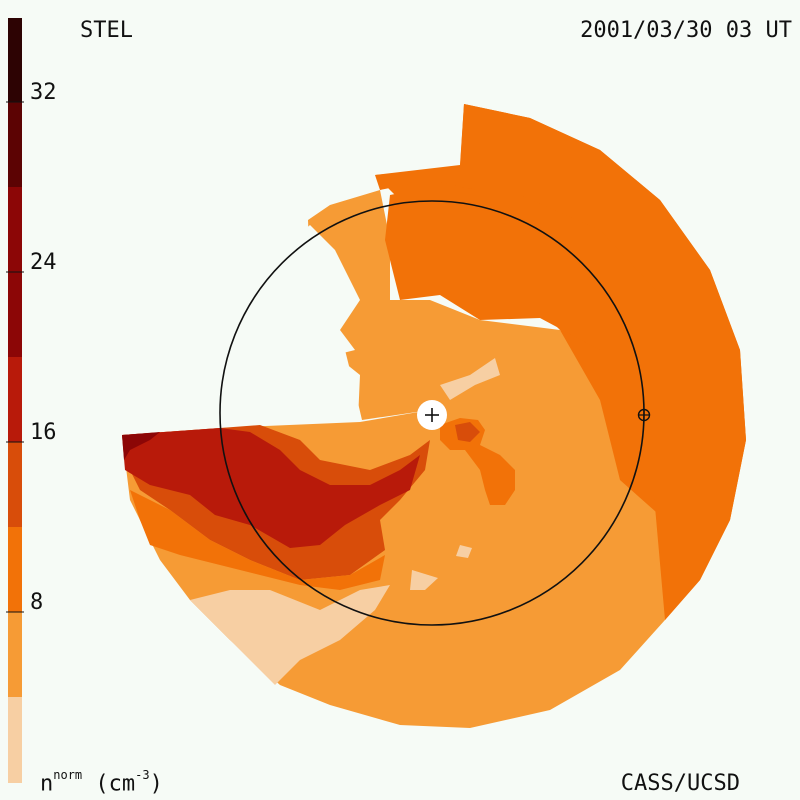  What do you see at coordinates (37, 602) in the screenshot?
I see `colorbar-tick-8: 8` at bounding box center [37, 602].